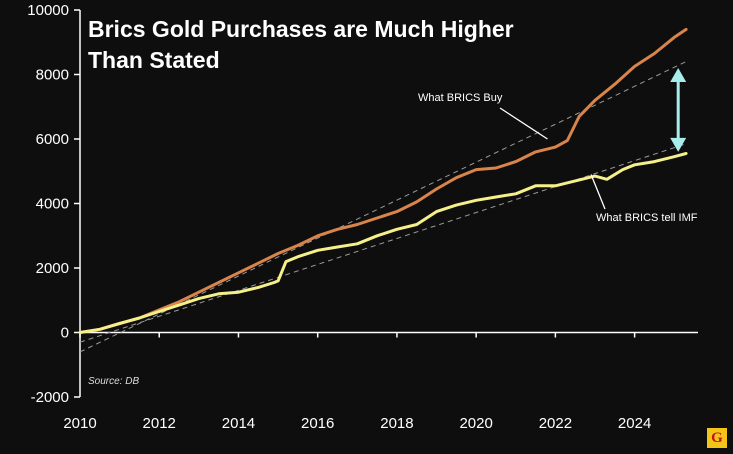 Image resolution: width=733 pixels, height=454 pixels. What do you see at coordinates (301, 29) in the screenshot?
I see `chart-title-line-1: Brics Gold Purchases are Much Higher` at bounding box center [301, 29].